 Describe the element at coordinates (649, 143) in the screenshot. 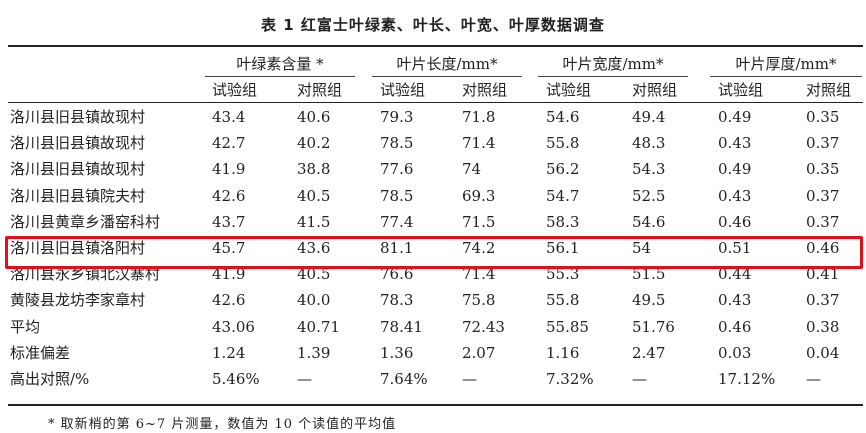

I see `table-cell: 48.3` at that location.